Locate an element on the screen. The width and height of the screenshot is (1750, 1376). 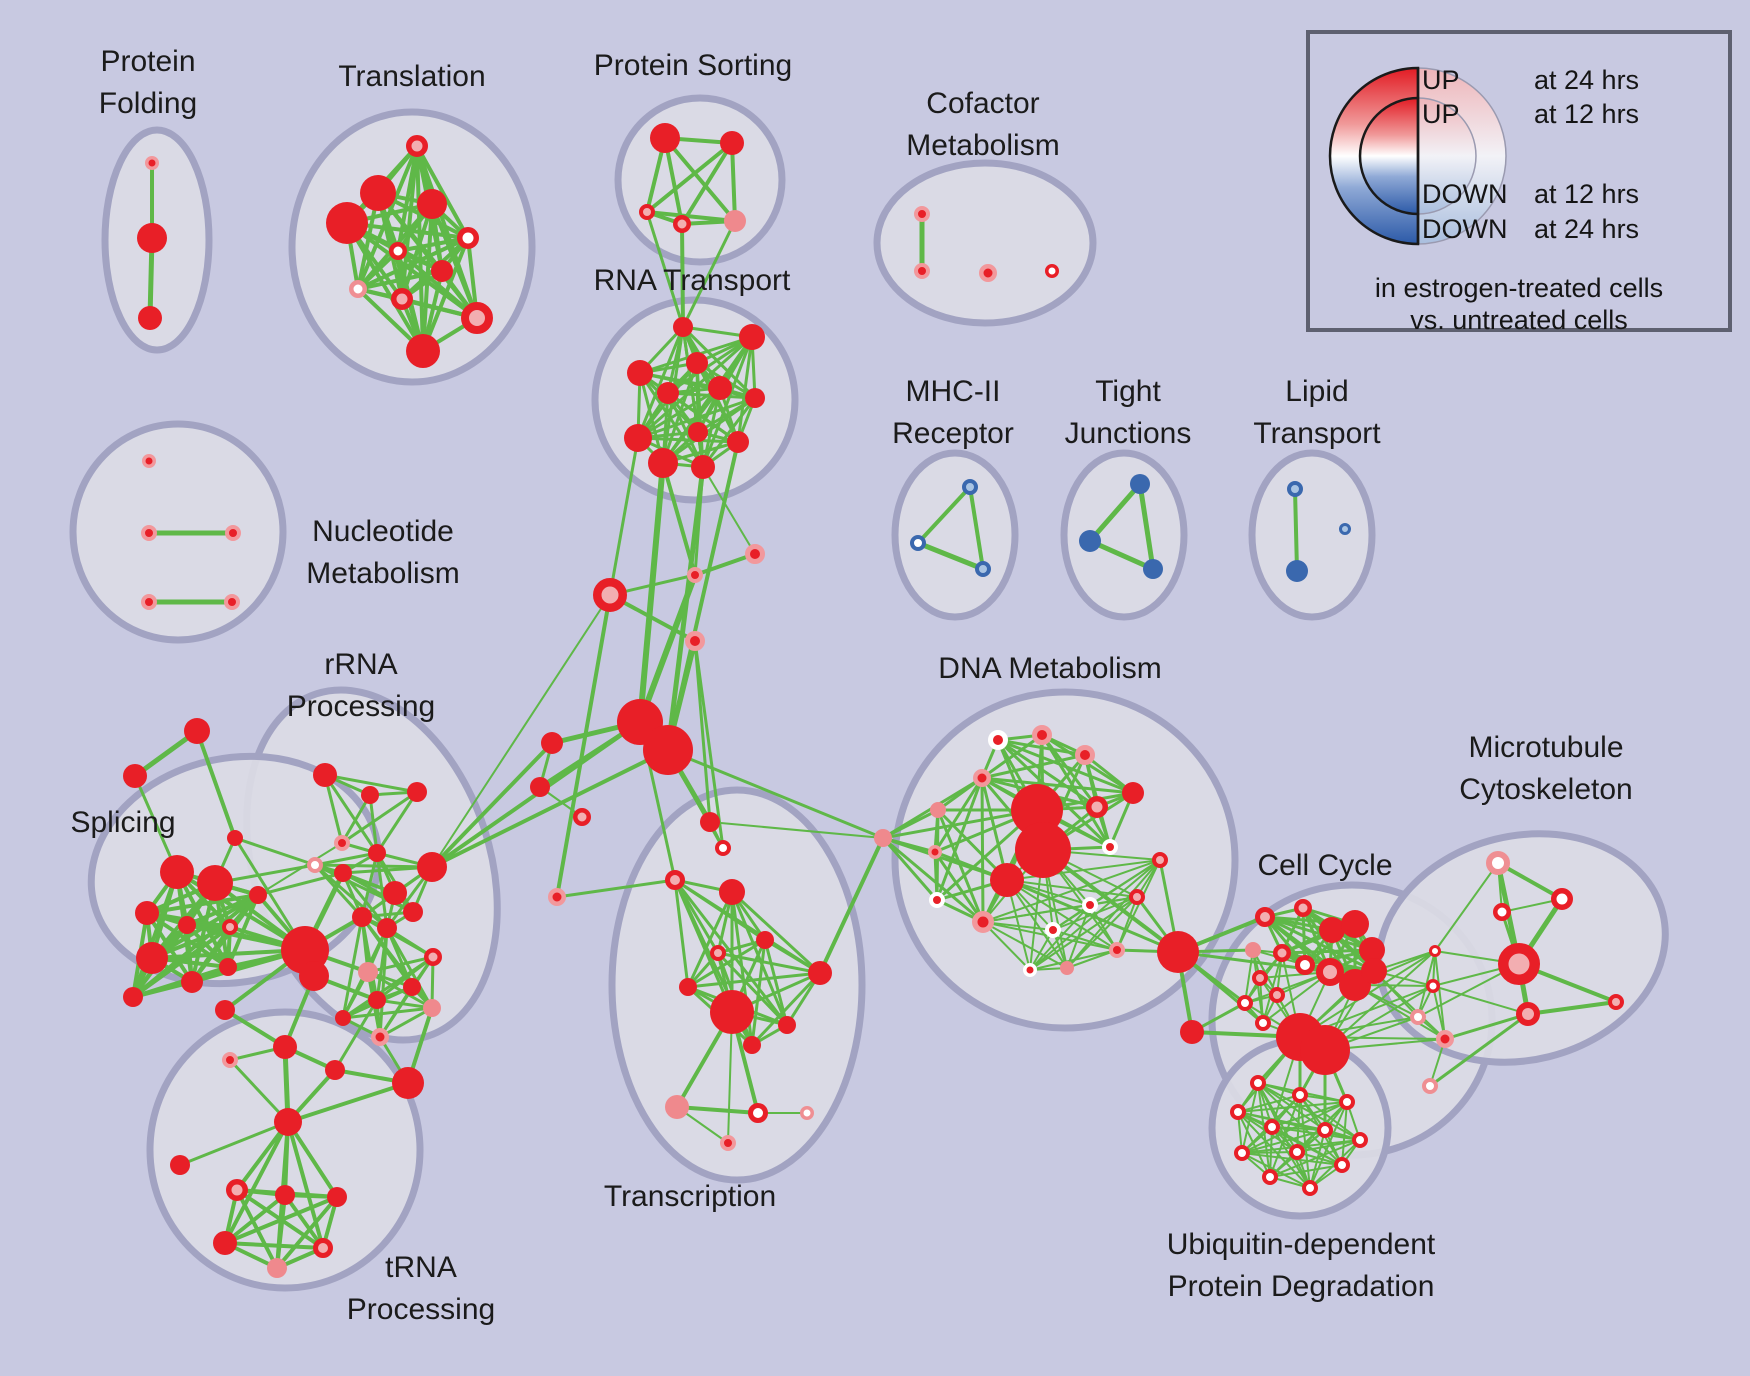
edge-ps5-rt1 is located at coordinates (709, 274).